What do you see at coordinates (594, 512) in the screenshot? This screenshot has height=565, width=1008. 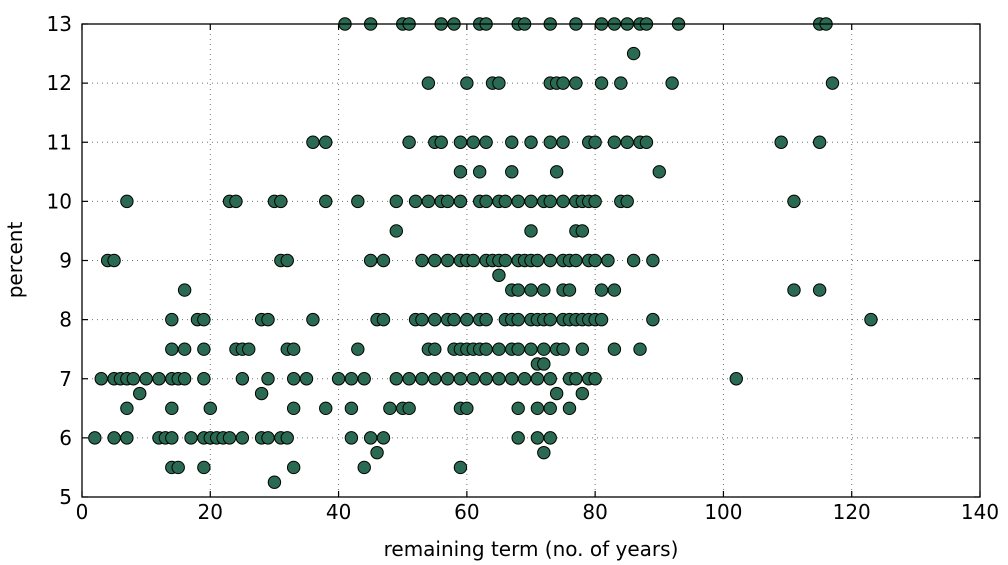 I see `x-tick-label: 80` at bounding box center [594, 512].